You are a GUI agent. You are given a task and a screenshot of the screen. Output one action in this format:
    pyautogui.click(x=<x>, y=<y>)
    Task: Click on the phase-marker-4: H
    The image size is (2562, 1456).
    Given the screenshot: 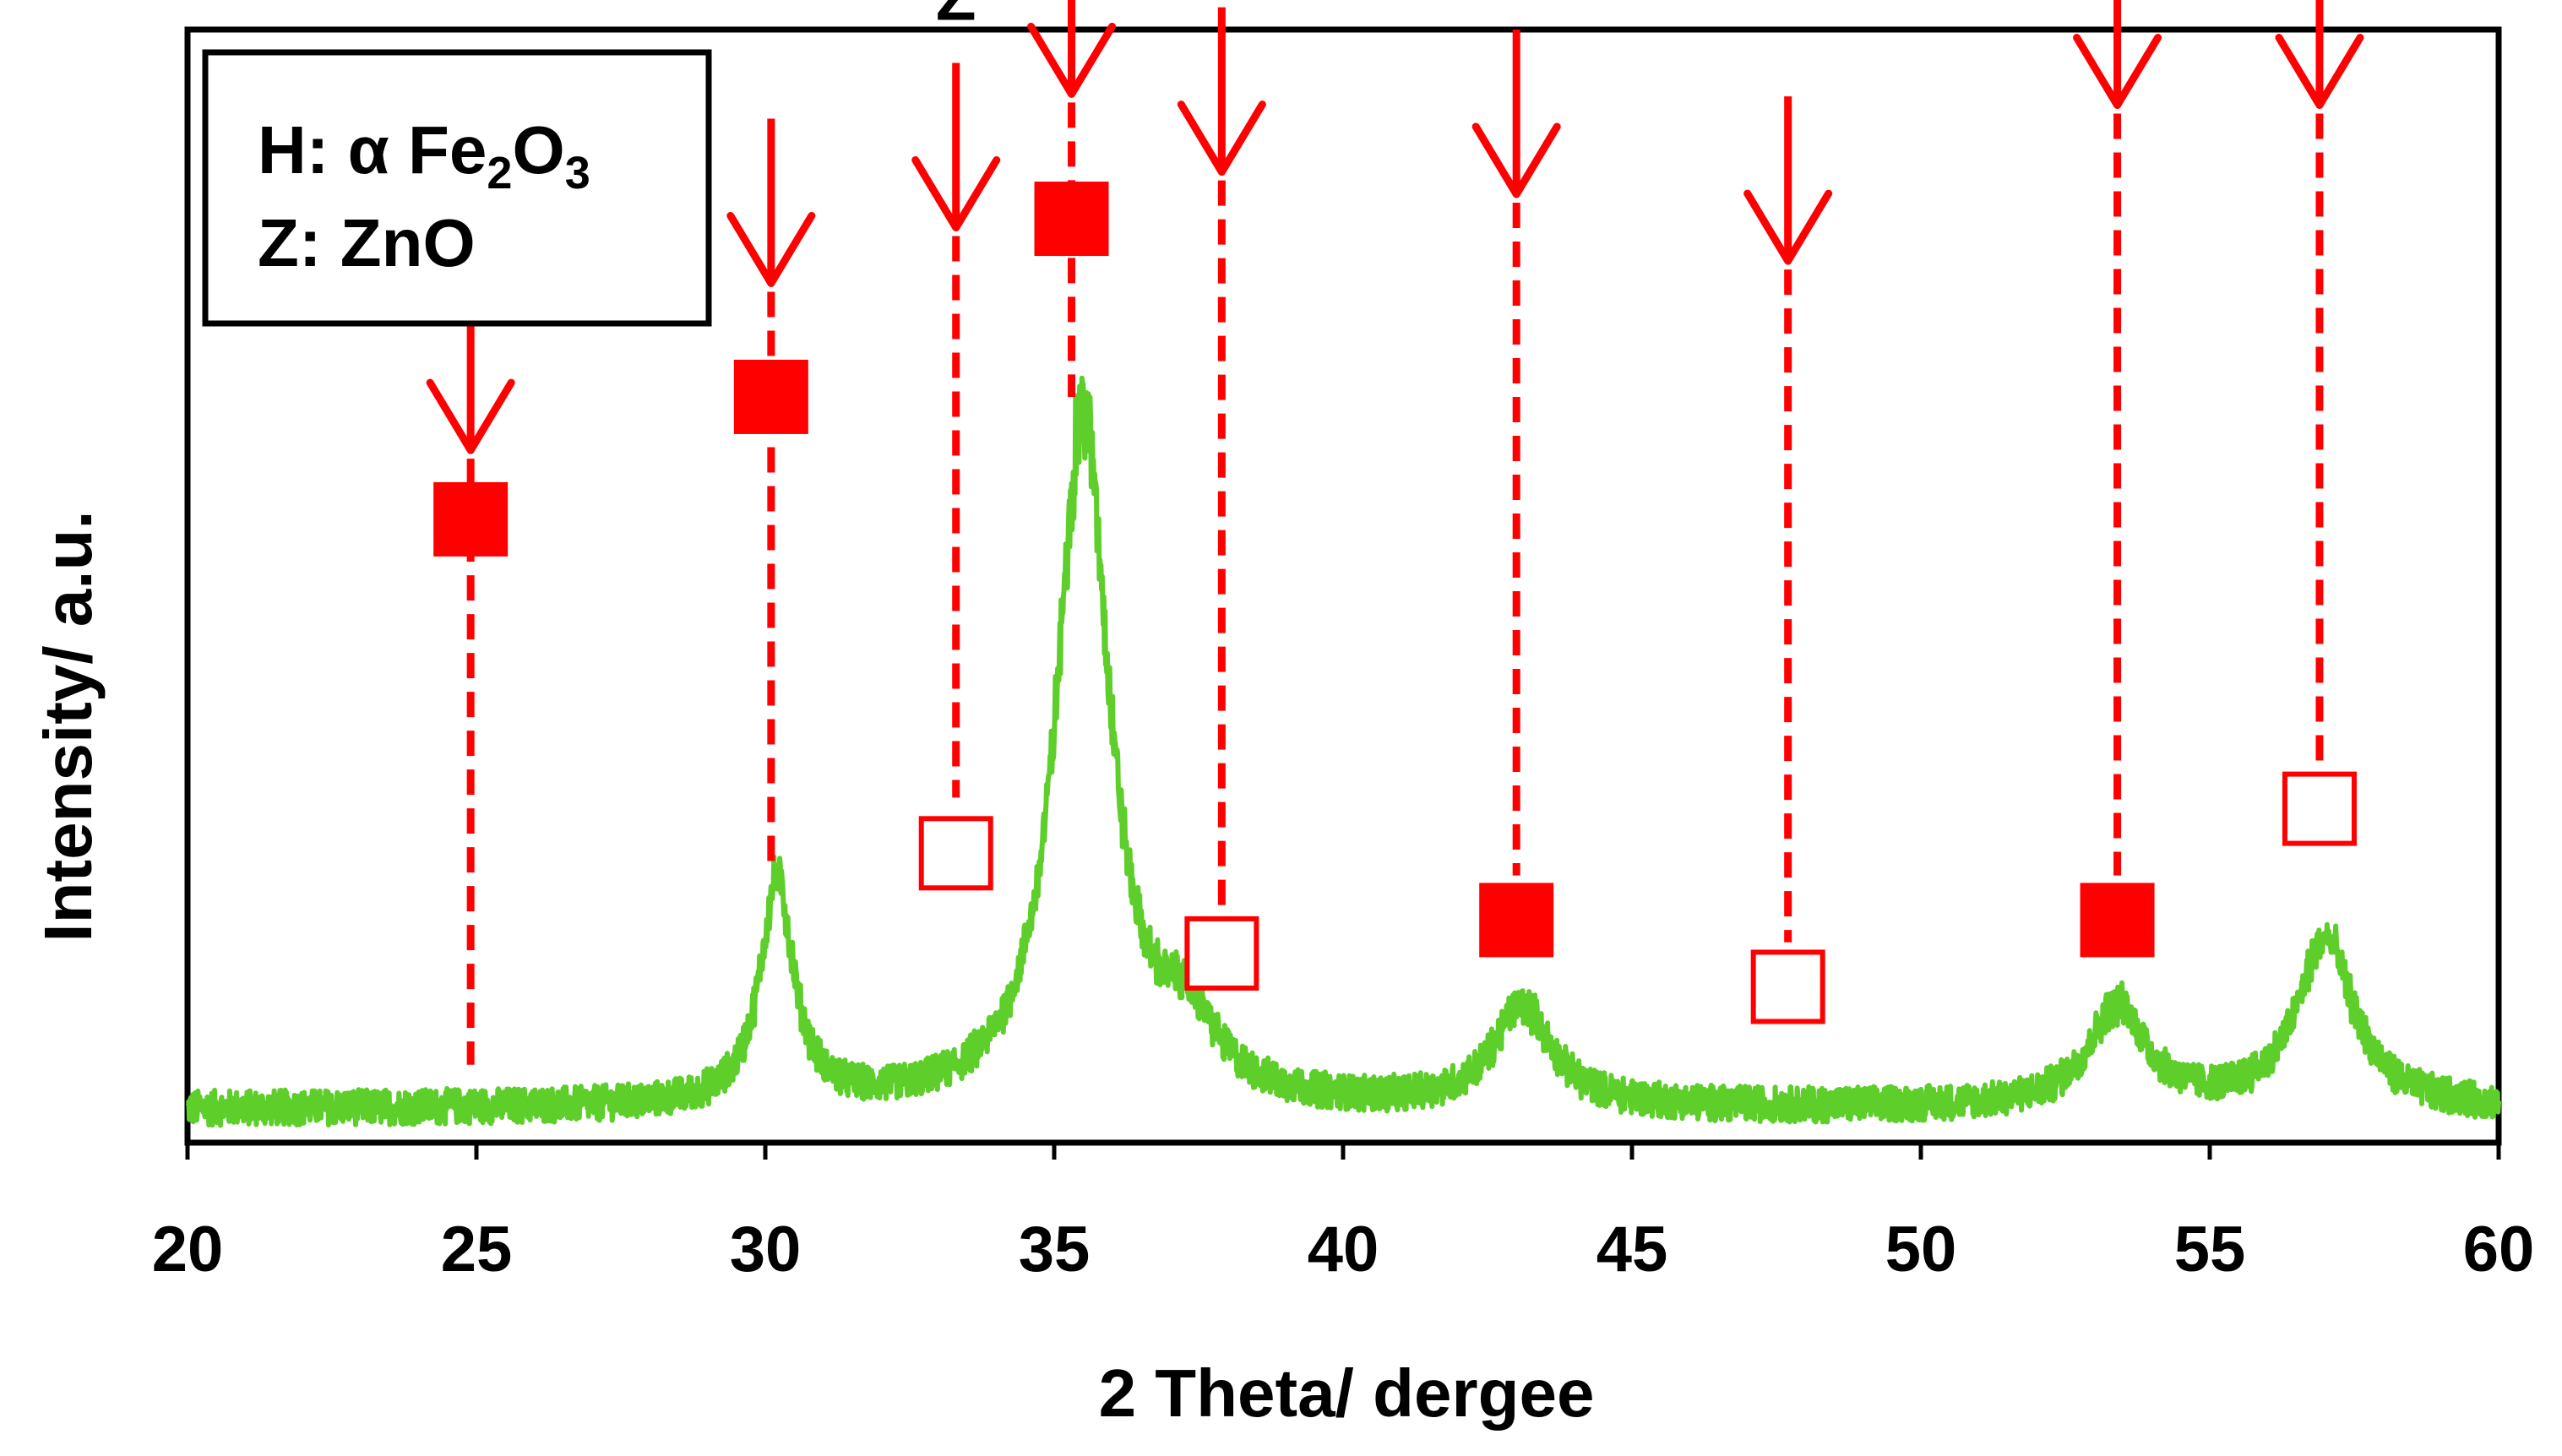 What is the action you would take?
    pyautogui.click(x=1072, y=198)
    